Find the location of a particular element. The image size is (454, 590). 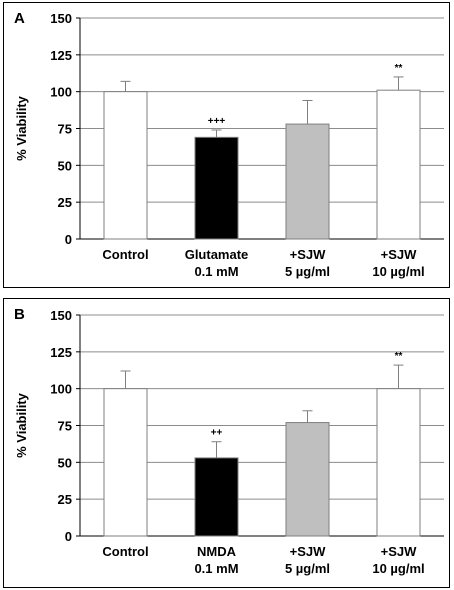

category-label: Glutamate is located at coordinates (217, 254).